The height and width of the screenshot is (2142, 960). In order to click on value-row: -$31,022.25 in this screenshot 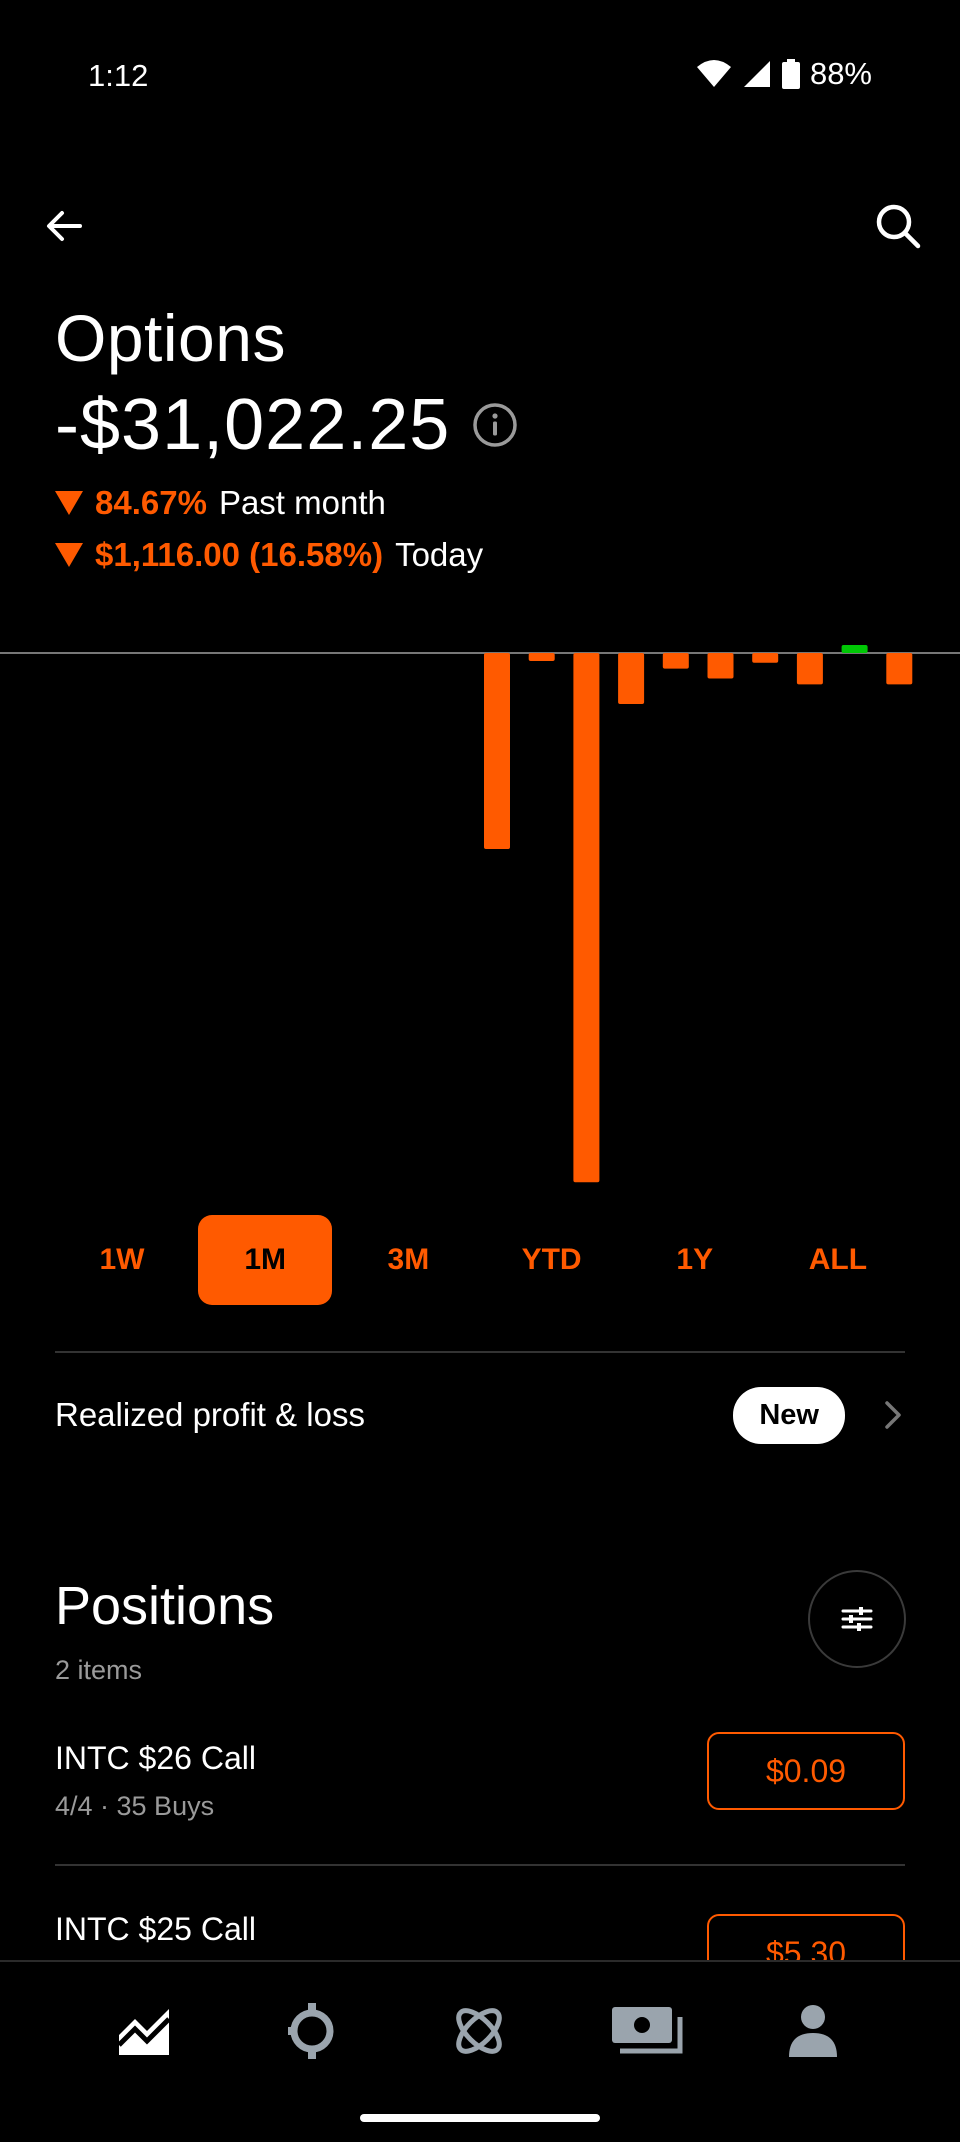, I will do `click(286, 425)`.